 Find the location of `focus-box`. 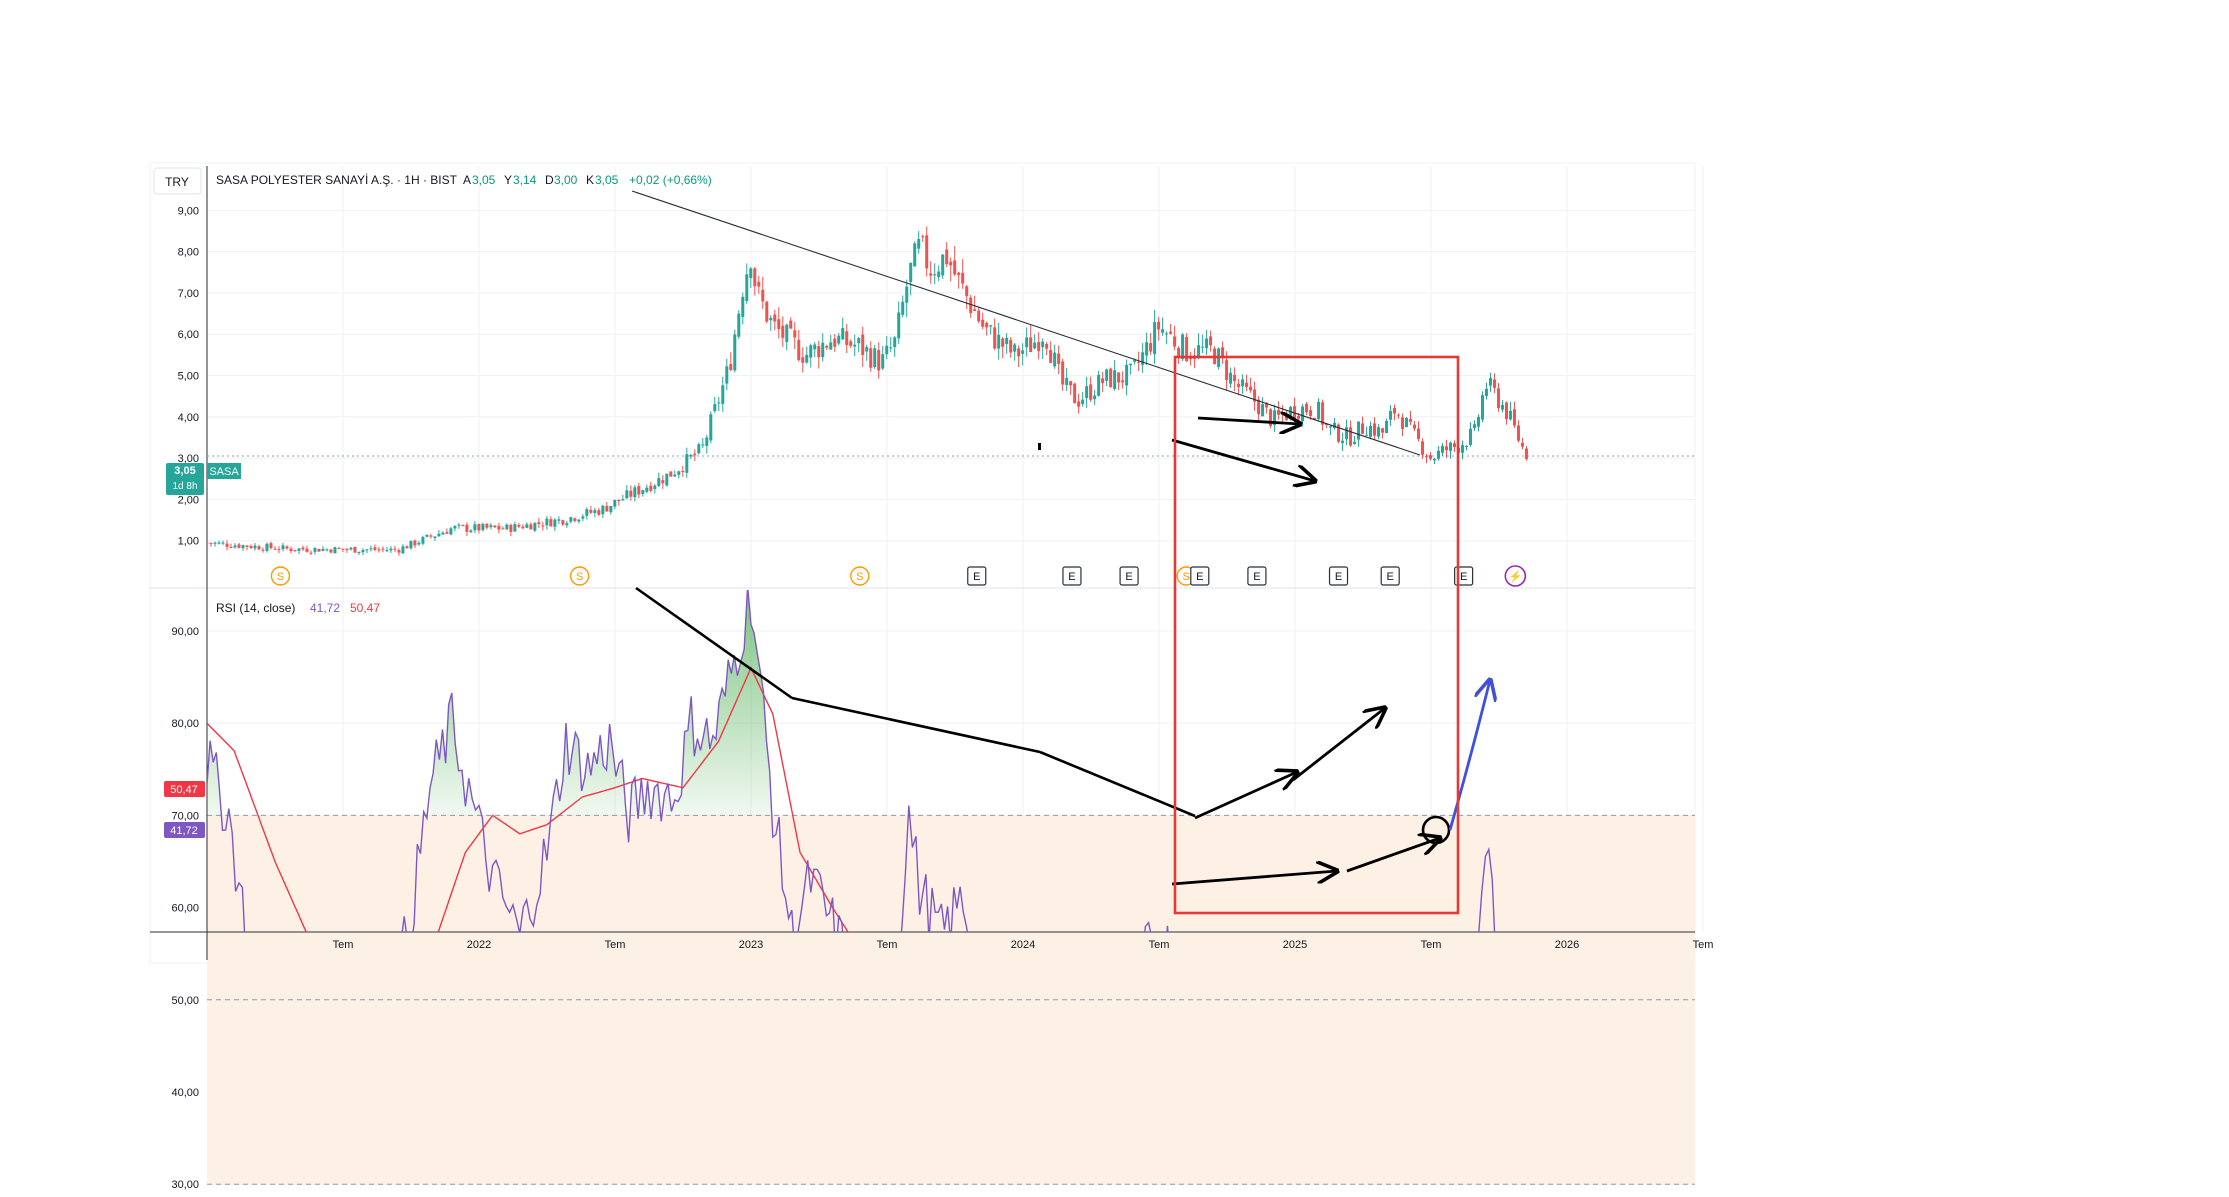

focus-box is located at coordinates (1316, 635).